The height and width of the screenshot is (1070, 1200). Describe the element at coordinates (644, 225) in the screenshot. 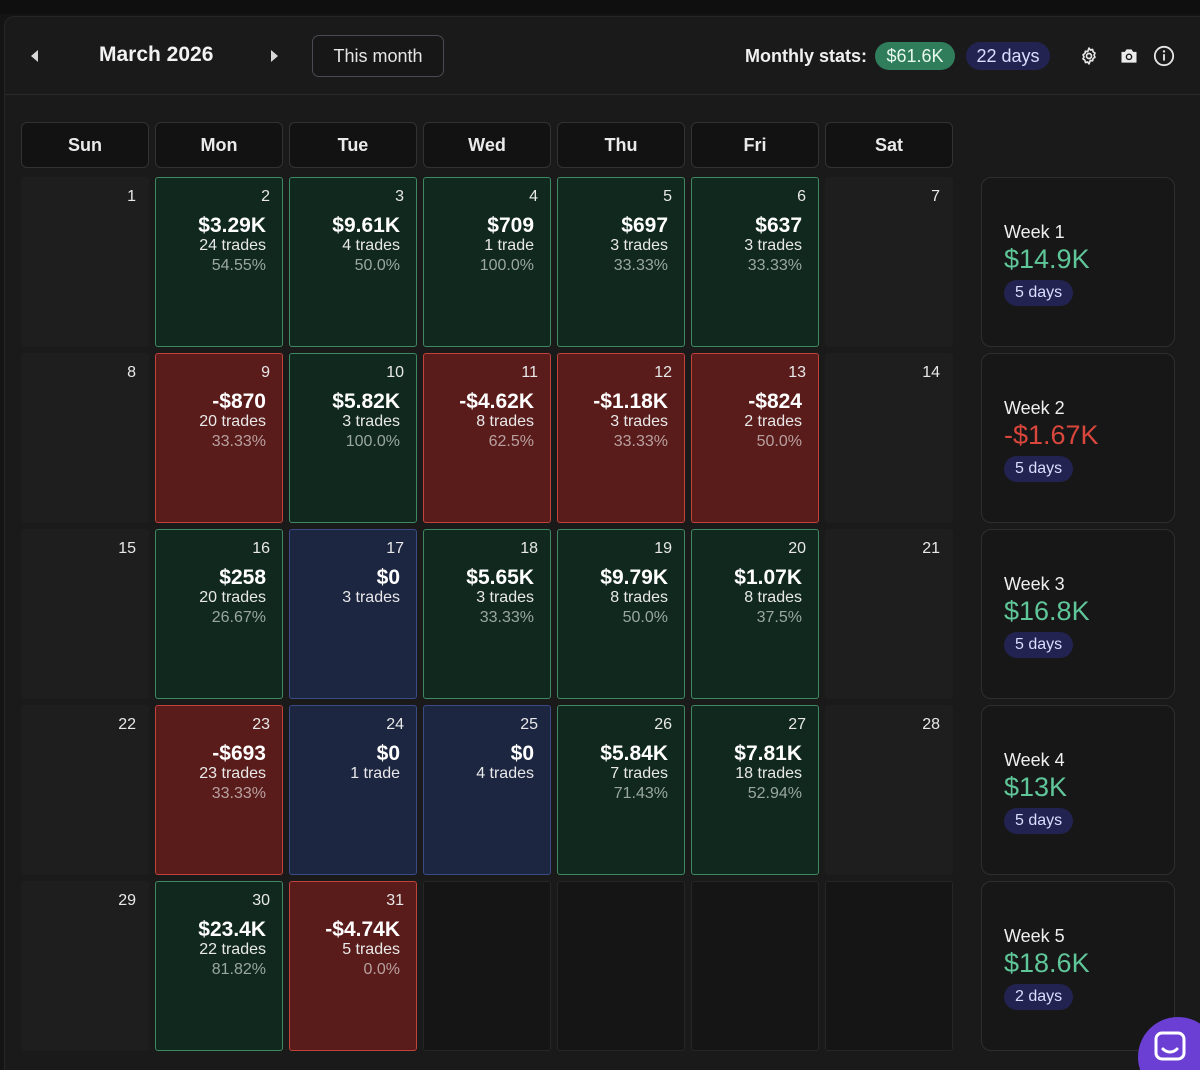

I see `day-pnl: $697` at that location.